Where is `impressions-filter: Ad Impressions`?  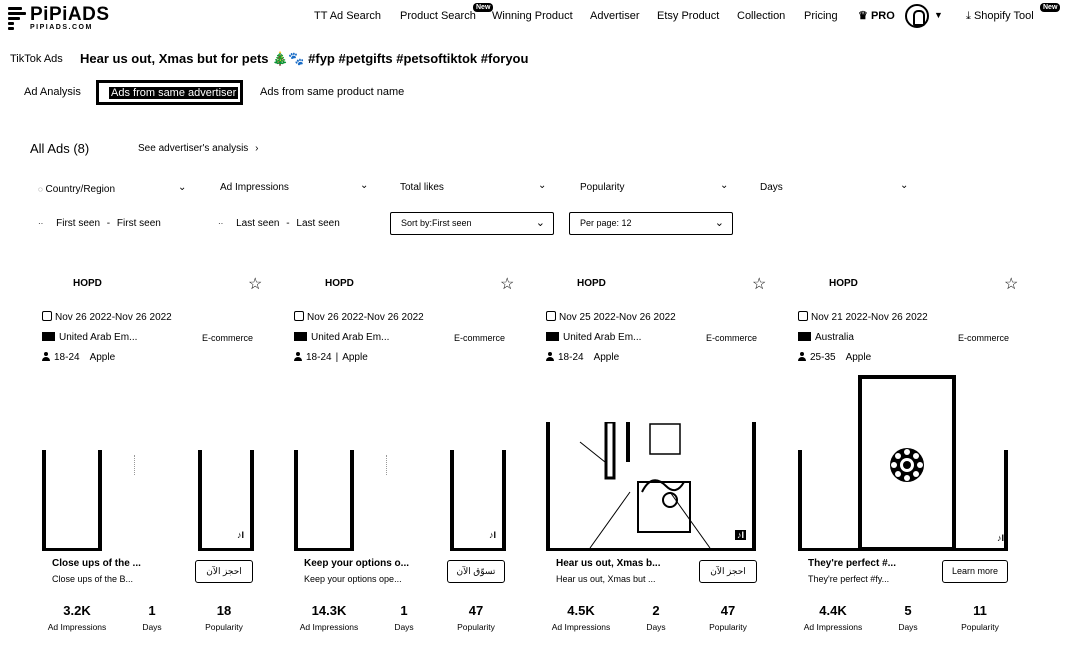
impressions-filter: Ad Impressions is located at coordinates (254, 187).